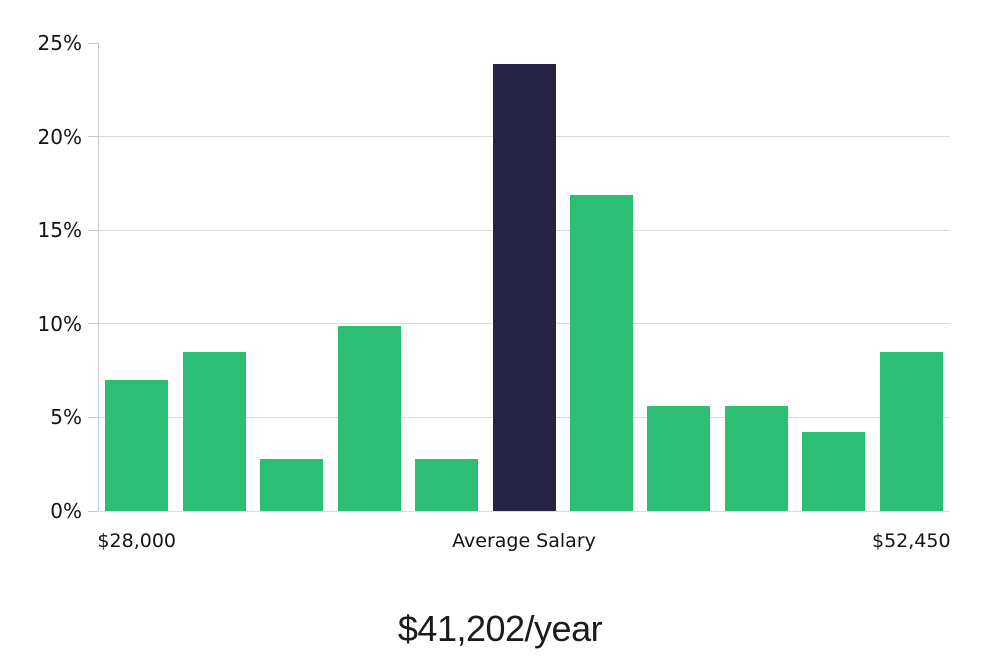 The width and height of the screenshot is (1000, 660). What do you see at coordinates (500, 628) in the screenshot?
I see `average-salary-value-title: $41,202/year` at bounding box center [500, 628].